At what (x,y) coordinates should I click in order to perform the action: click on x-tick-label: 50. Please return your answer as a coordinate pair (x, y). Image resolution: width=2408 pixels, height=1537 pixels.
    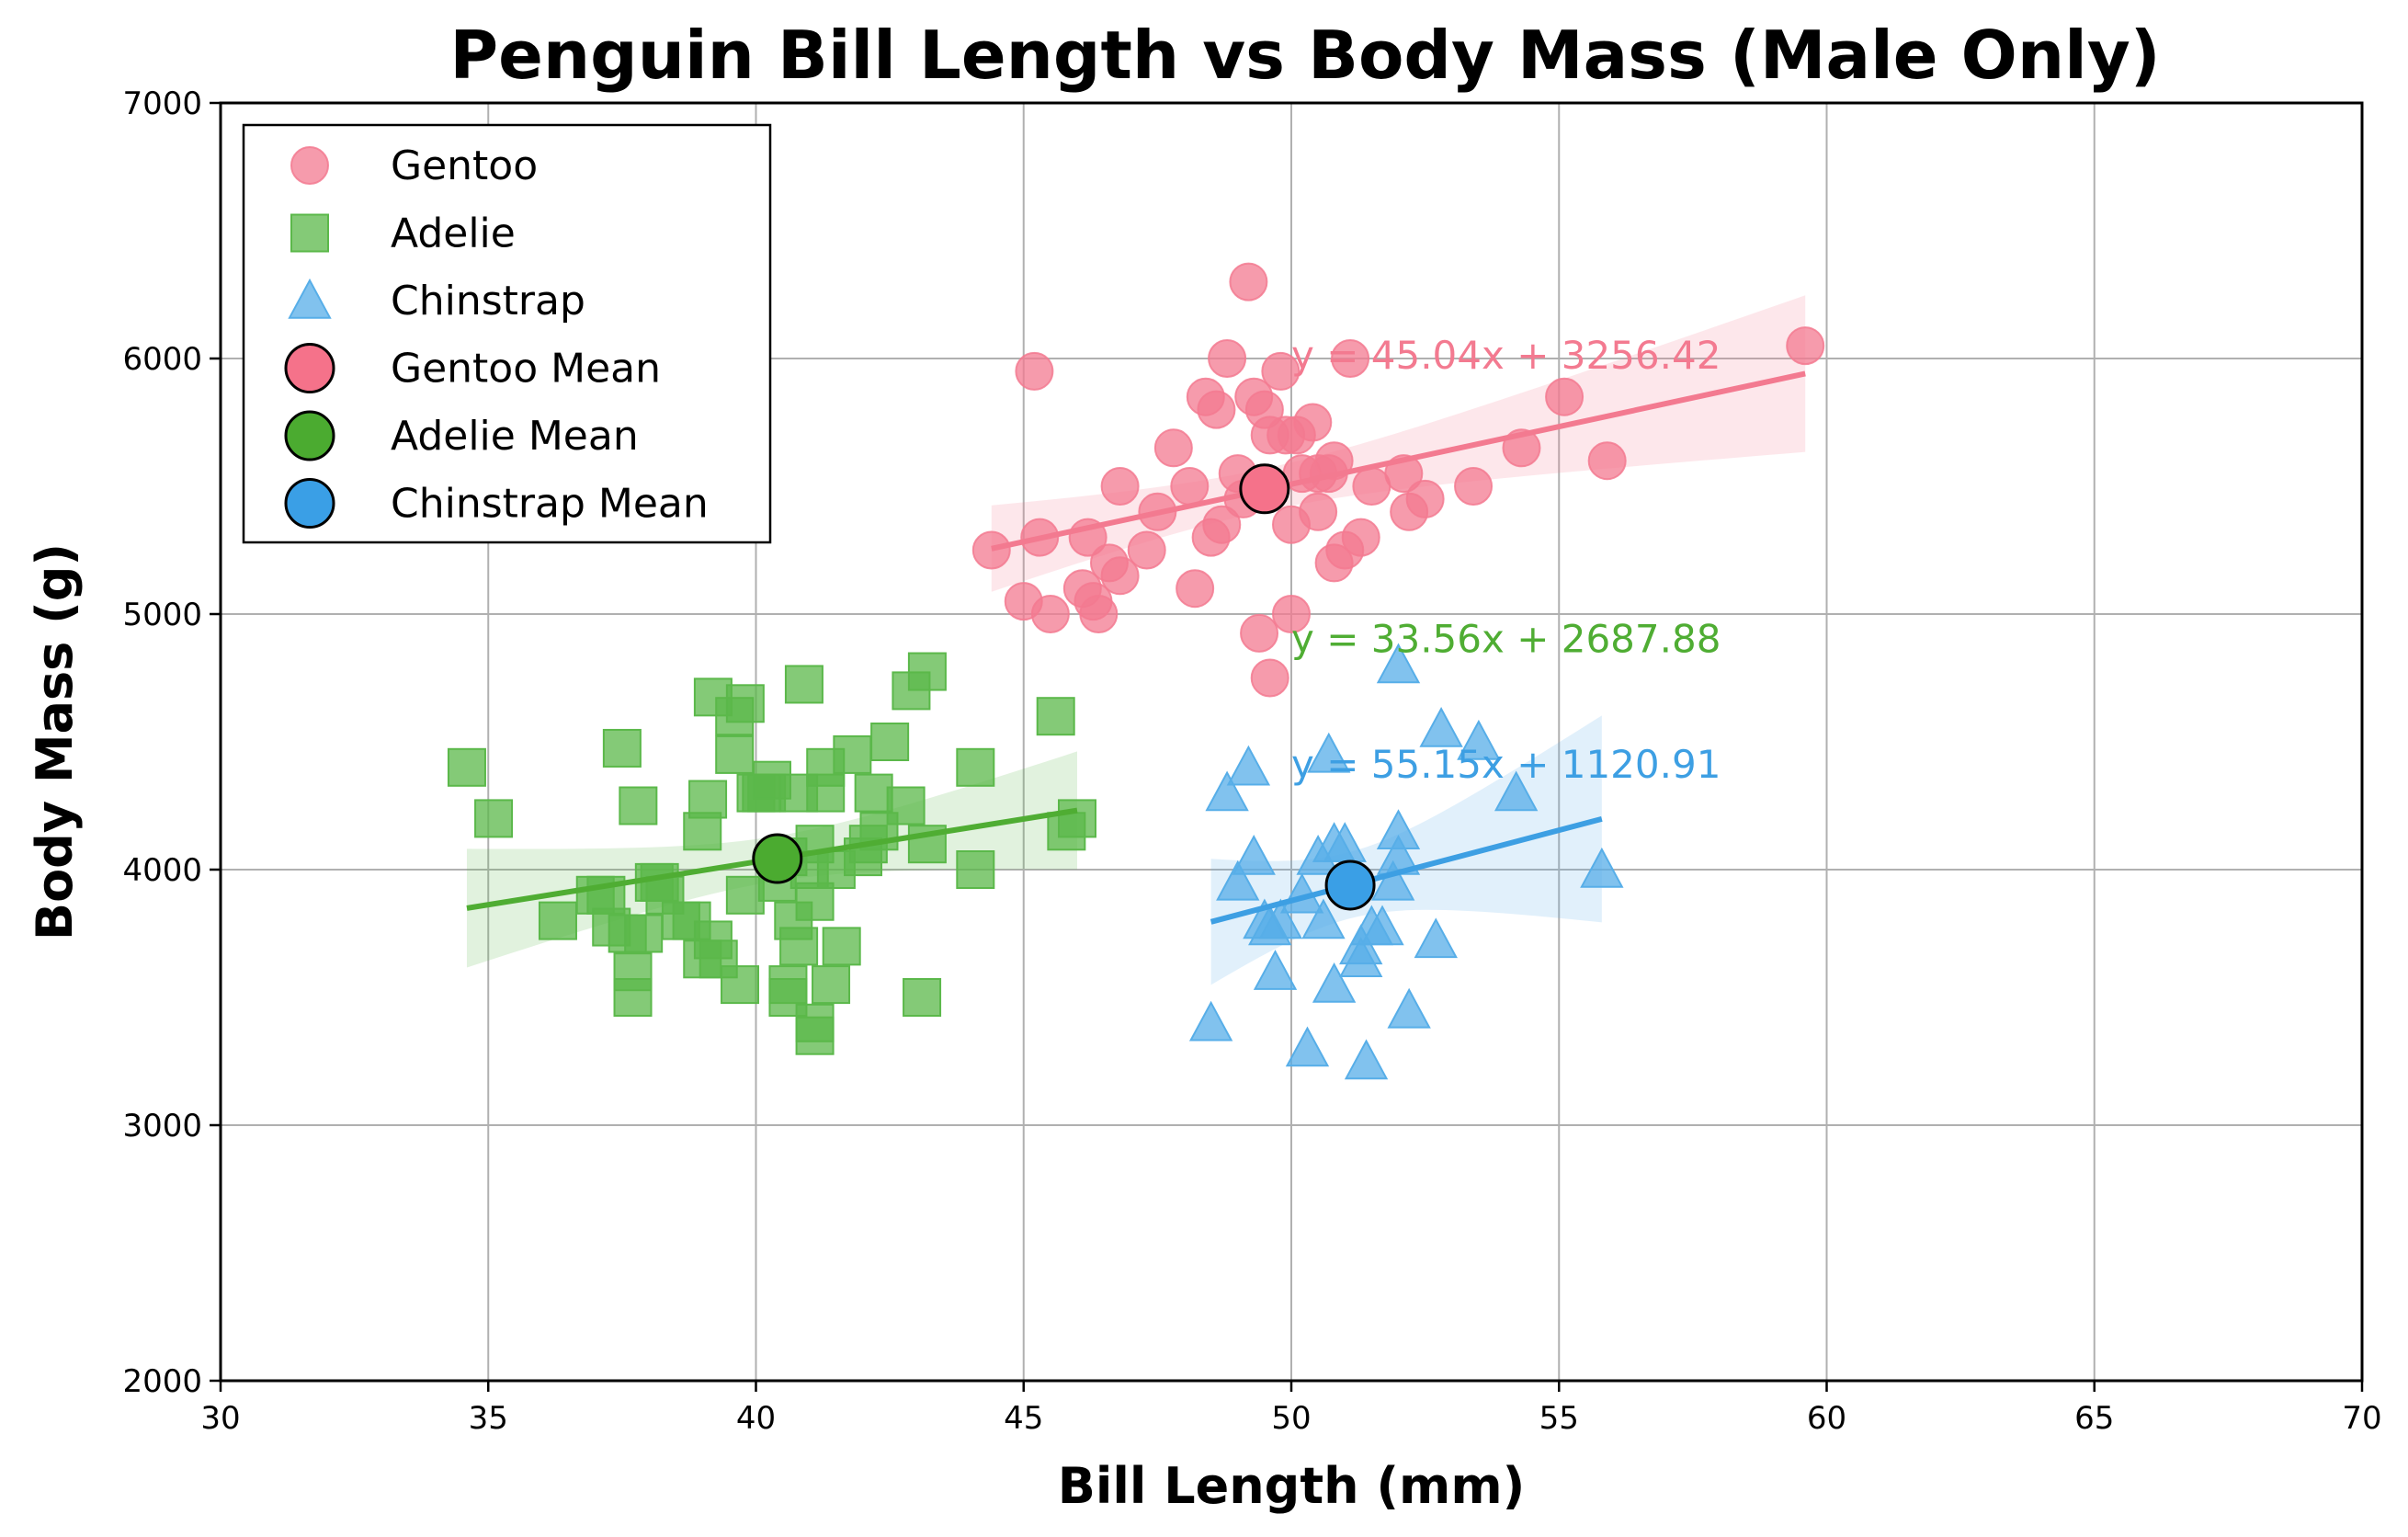
    Looking at the image, I should click on (1291, 1418).